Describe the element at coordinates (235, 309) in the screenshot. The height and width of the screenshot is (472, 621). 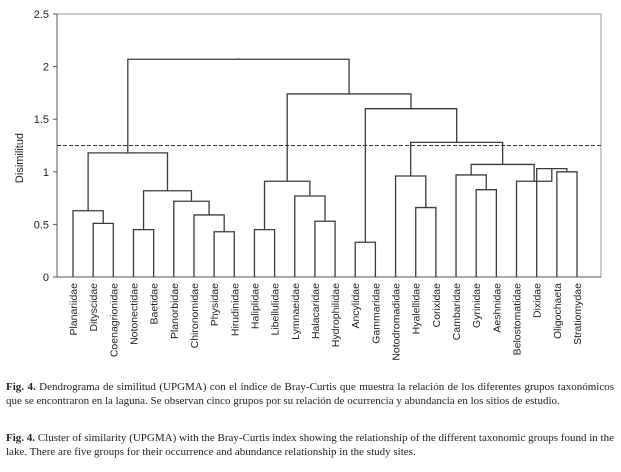
I see `leaf-label: Hirudinidae` at that location.